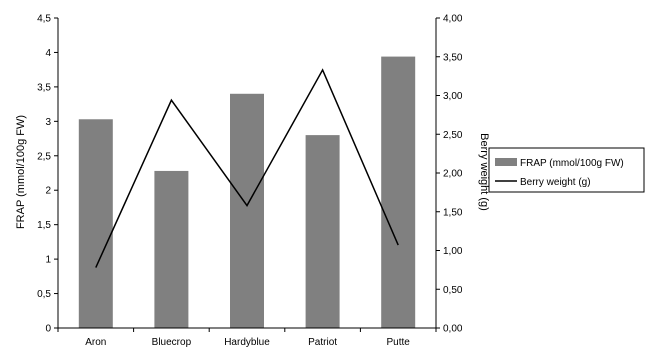  I want to click on x-tick-label-bluecrop: Bluecrop, so click(172, 342).